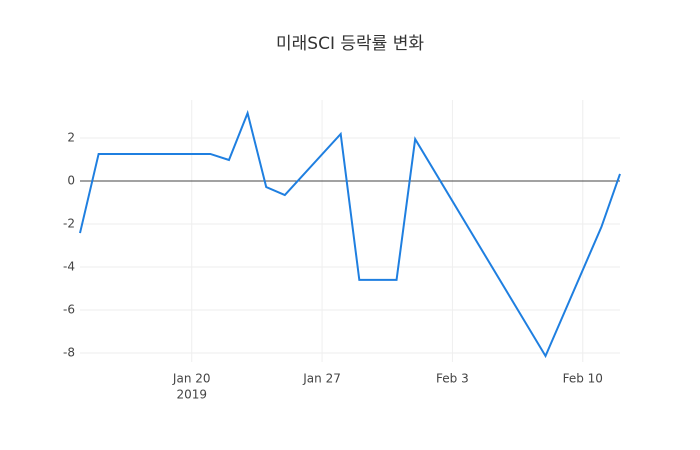 The height and width of the screenshot is (450, 700). Describe the element at coordinates (71, 181) in the screenshot. I see `y-tick-label: 0` at that location.